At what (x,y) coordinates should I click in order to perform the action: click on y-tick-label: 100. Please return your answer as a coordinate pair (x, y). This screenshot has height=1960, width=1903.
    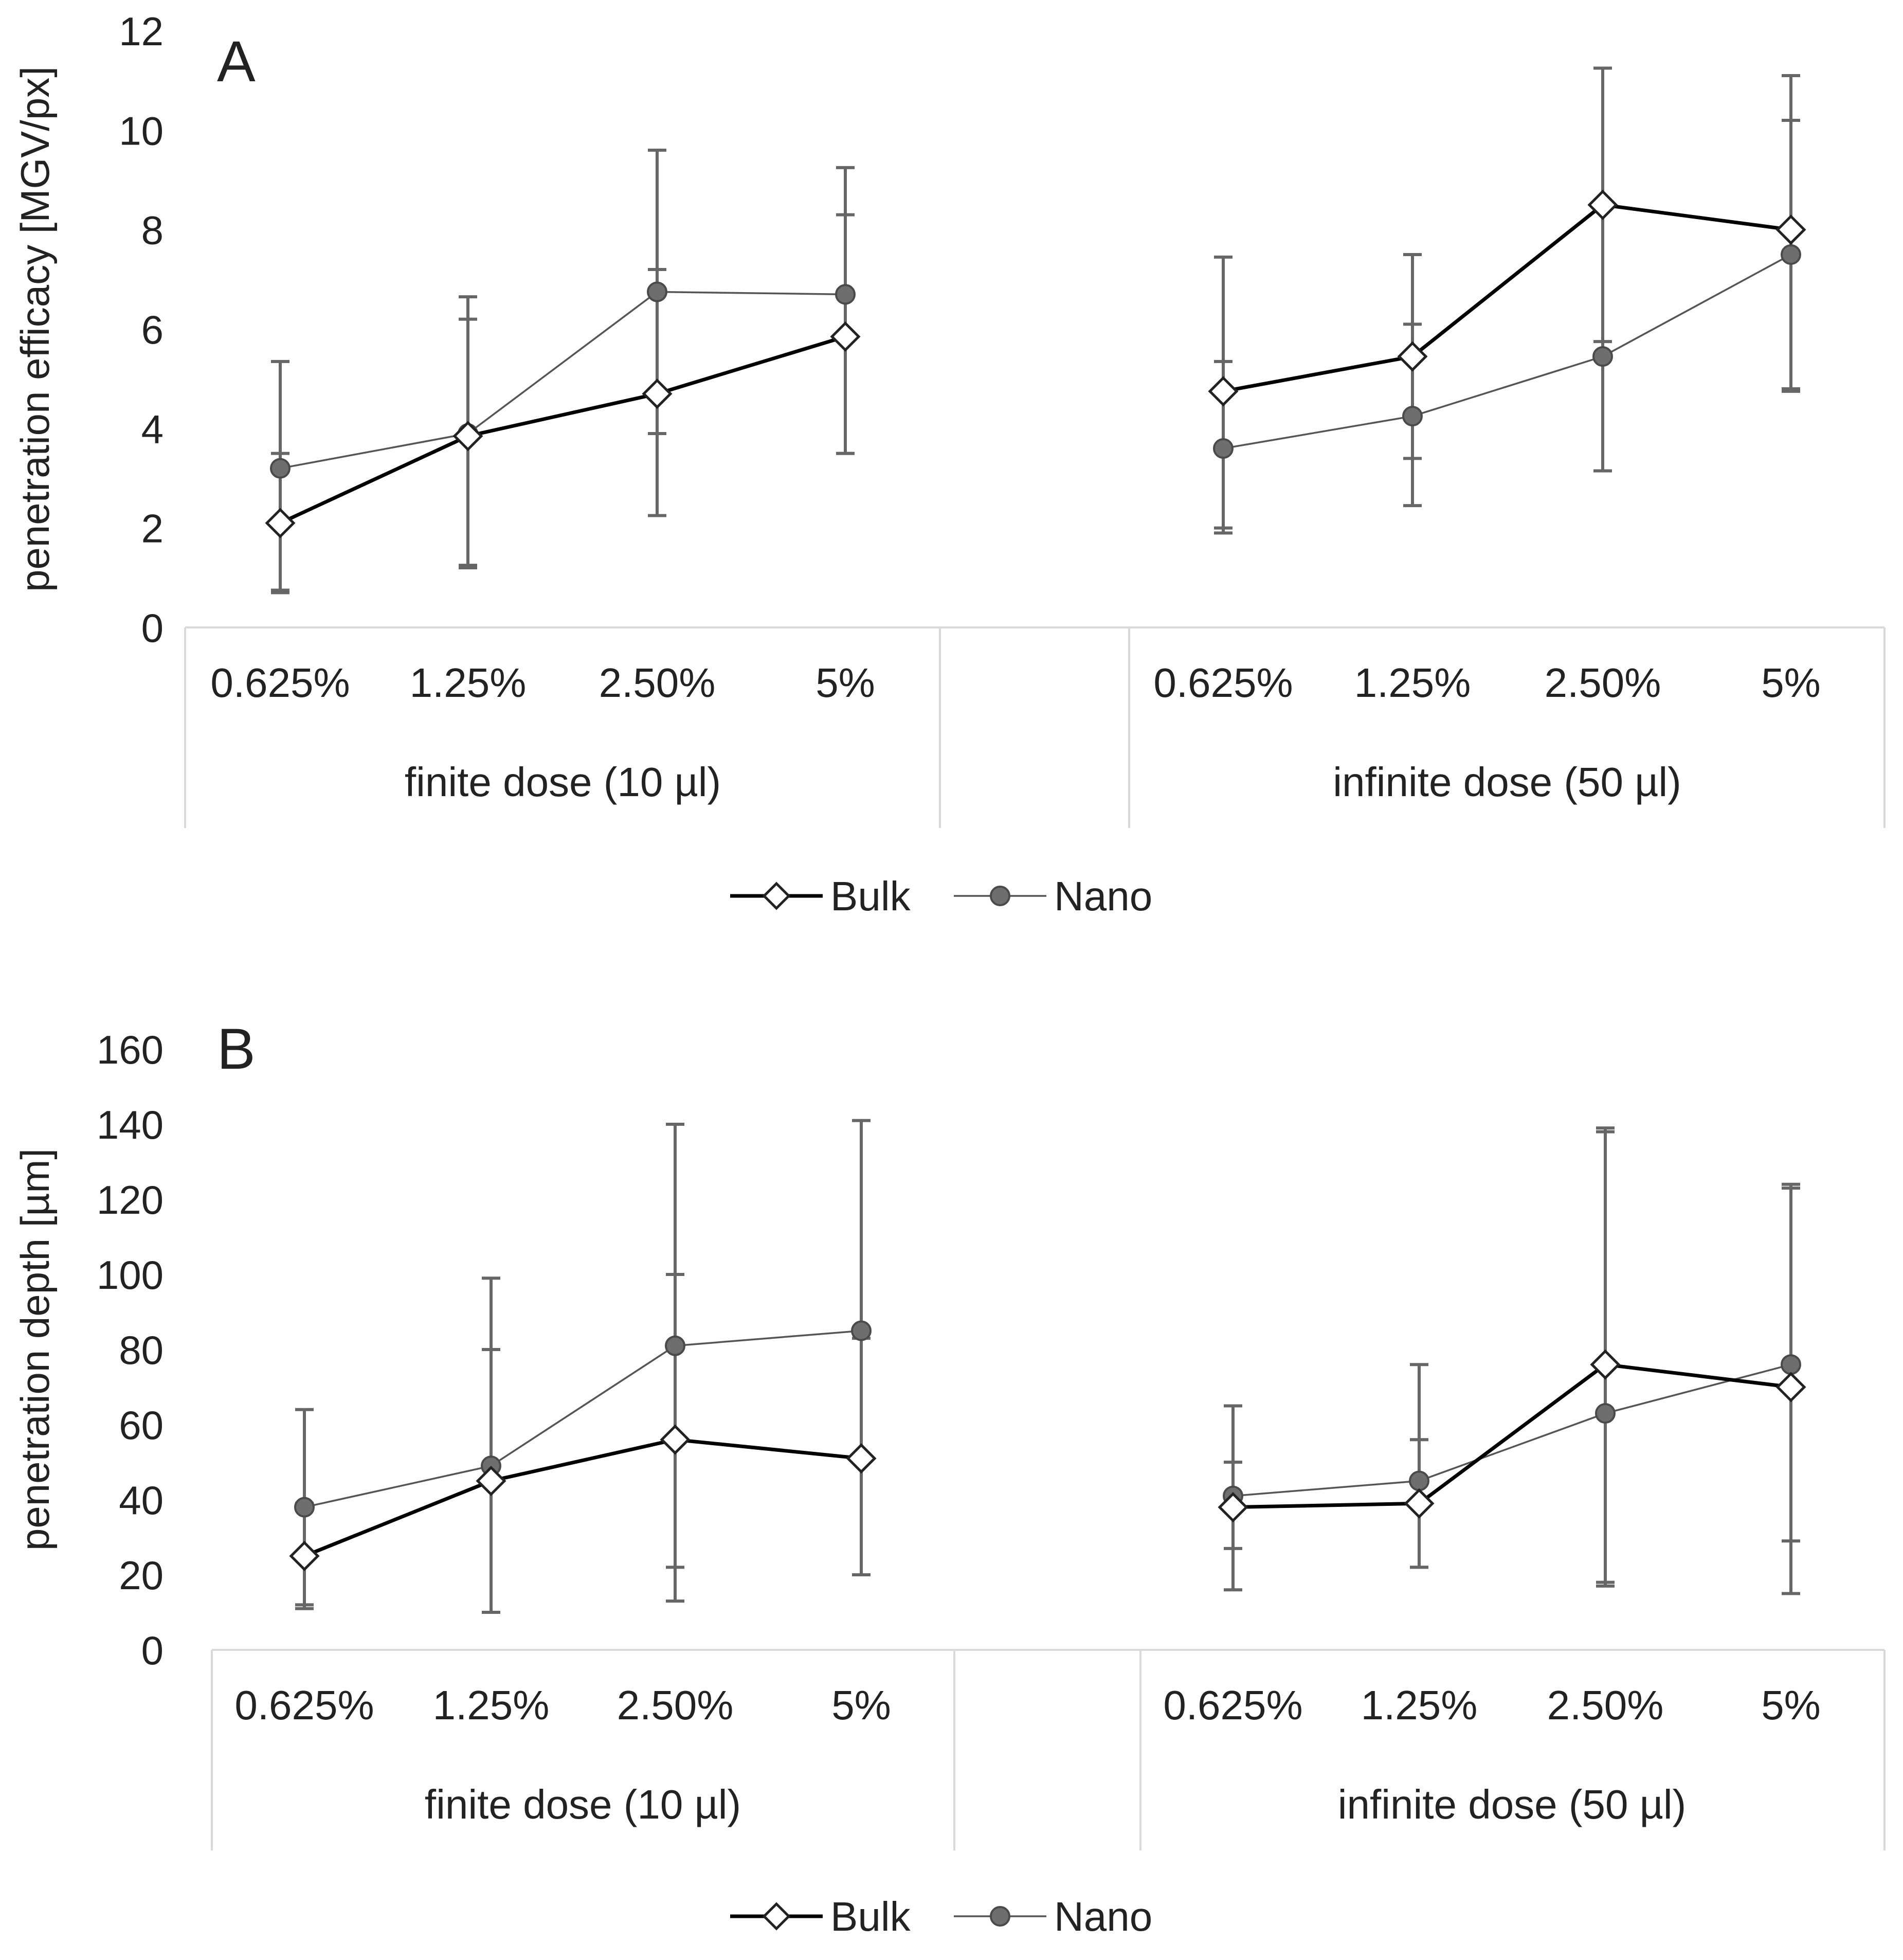
    Looking at the image, I should click on (130, 1275).